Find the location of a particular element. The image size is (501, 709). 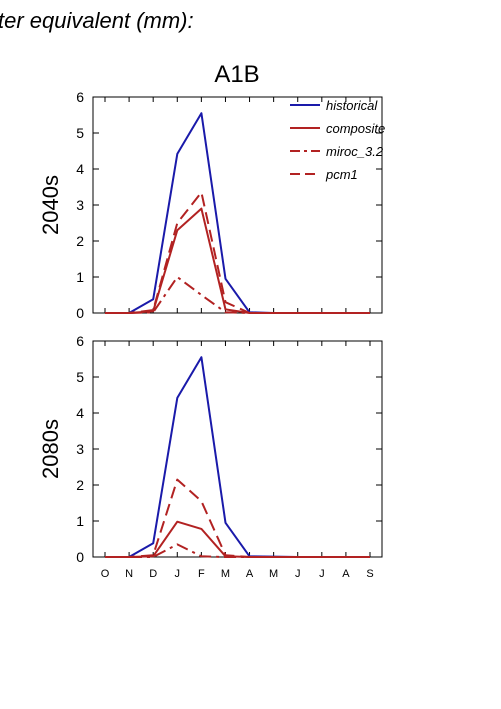

y-axis-label: 2080s is located at coordinates (50, 449).